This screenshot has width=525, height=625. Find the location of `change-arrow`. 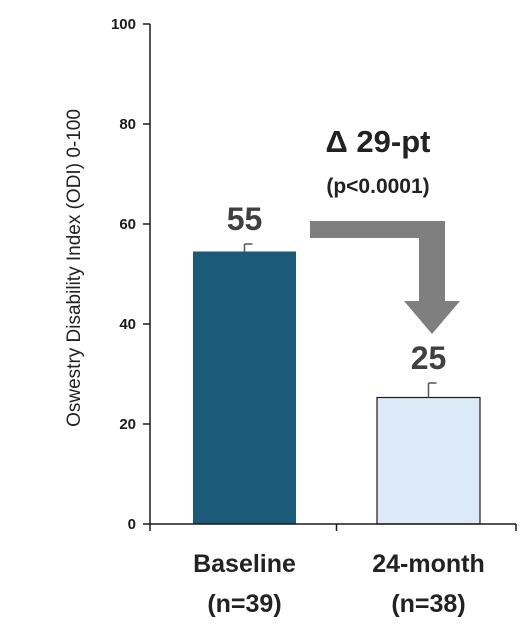

change-arrow is located at coordinates (385, 277).